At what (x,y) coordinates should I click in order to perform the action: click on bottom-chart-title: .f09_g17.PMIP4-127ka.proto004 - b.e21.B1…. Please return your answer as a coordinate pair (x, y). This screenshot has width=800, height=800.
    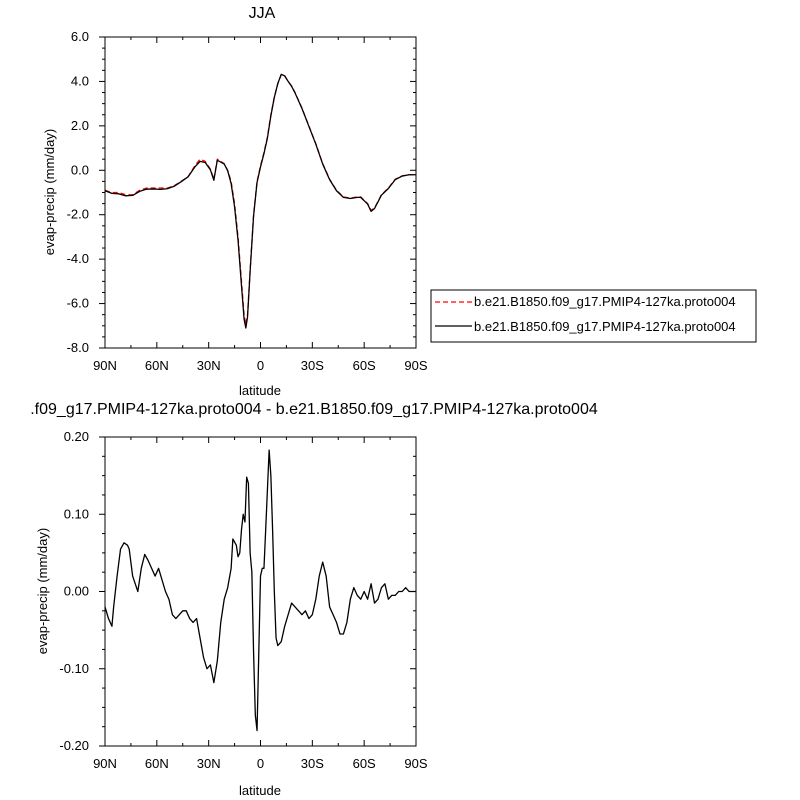
    Looking at the image, I should click on (314, 409).